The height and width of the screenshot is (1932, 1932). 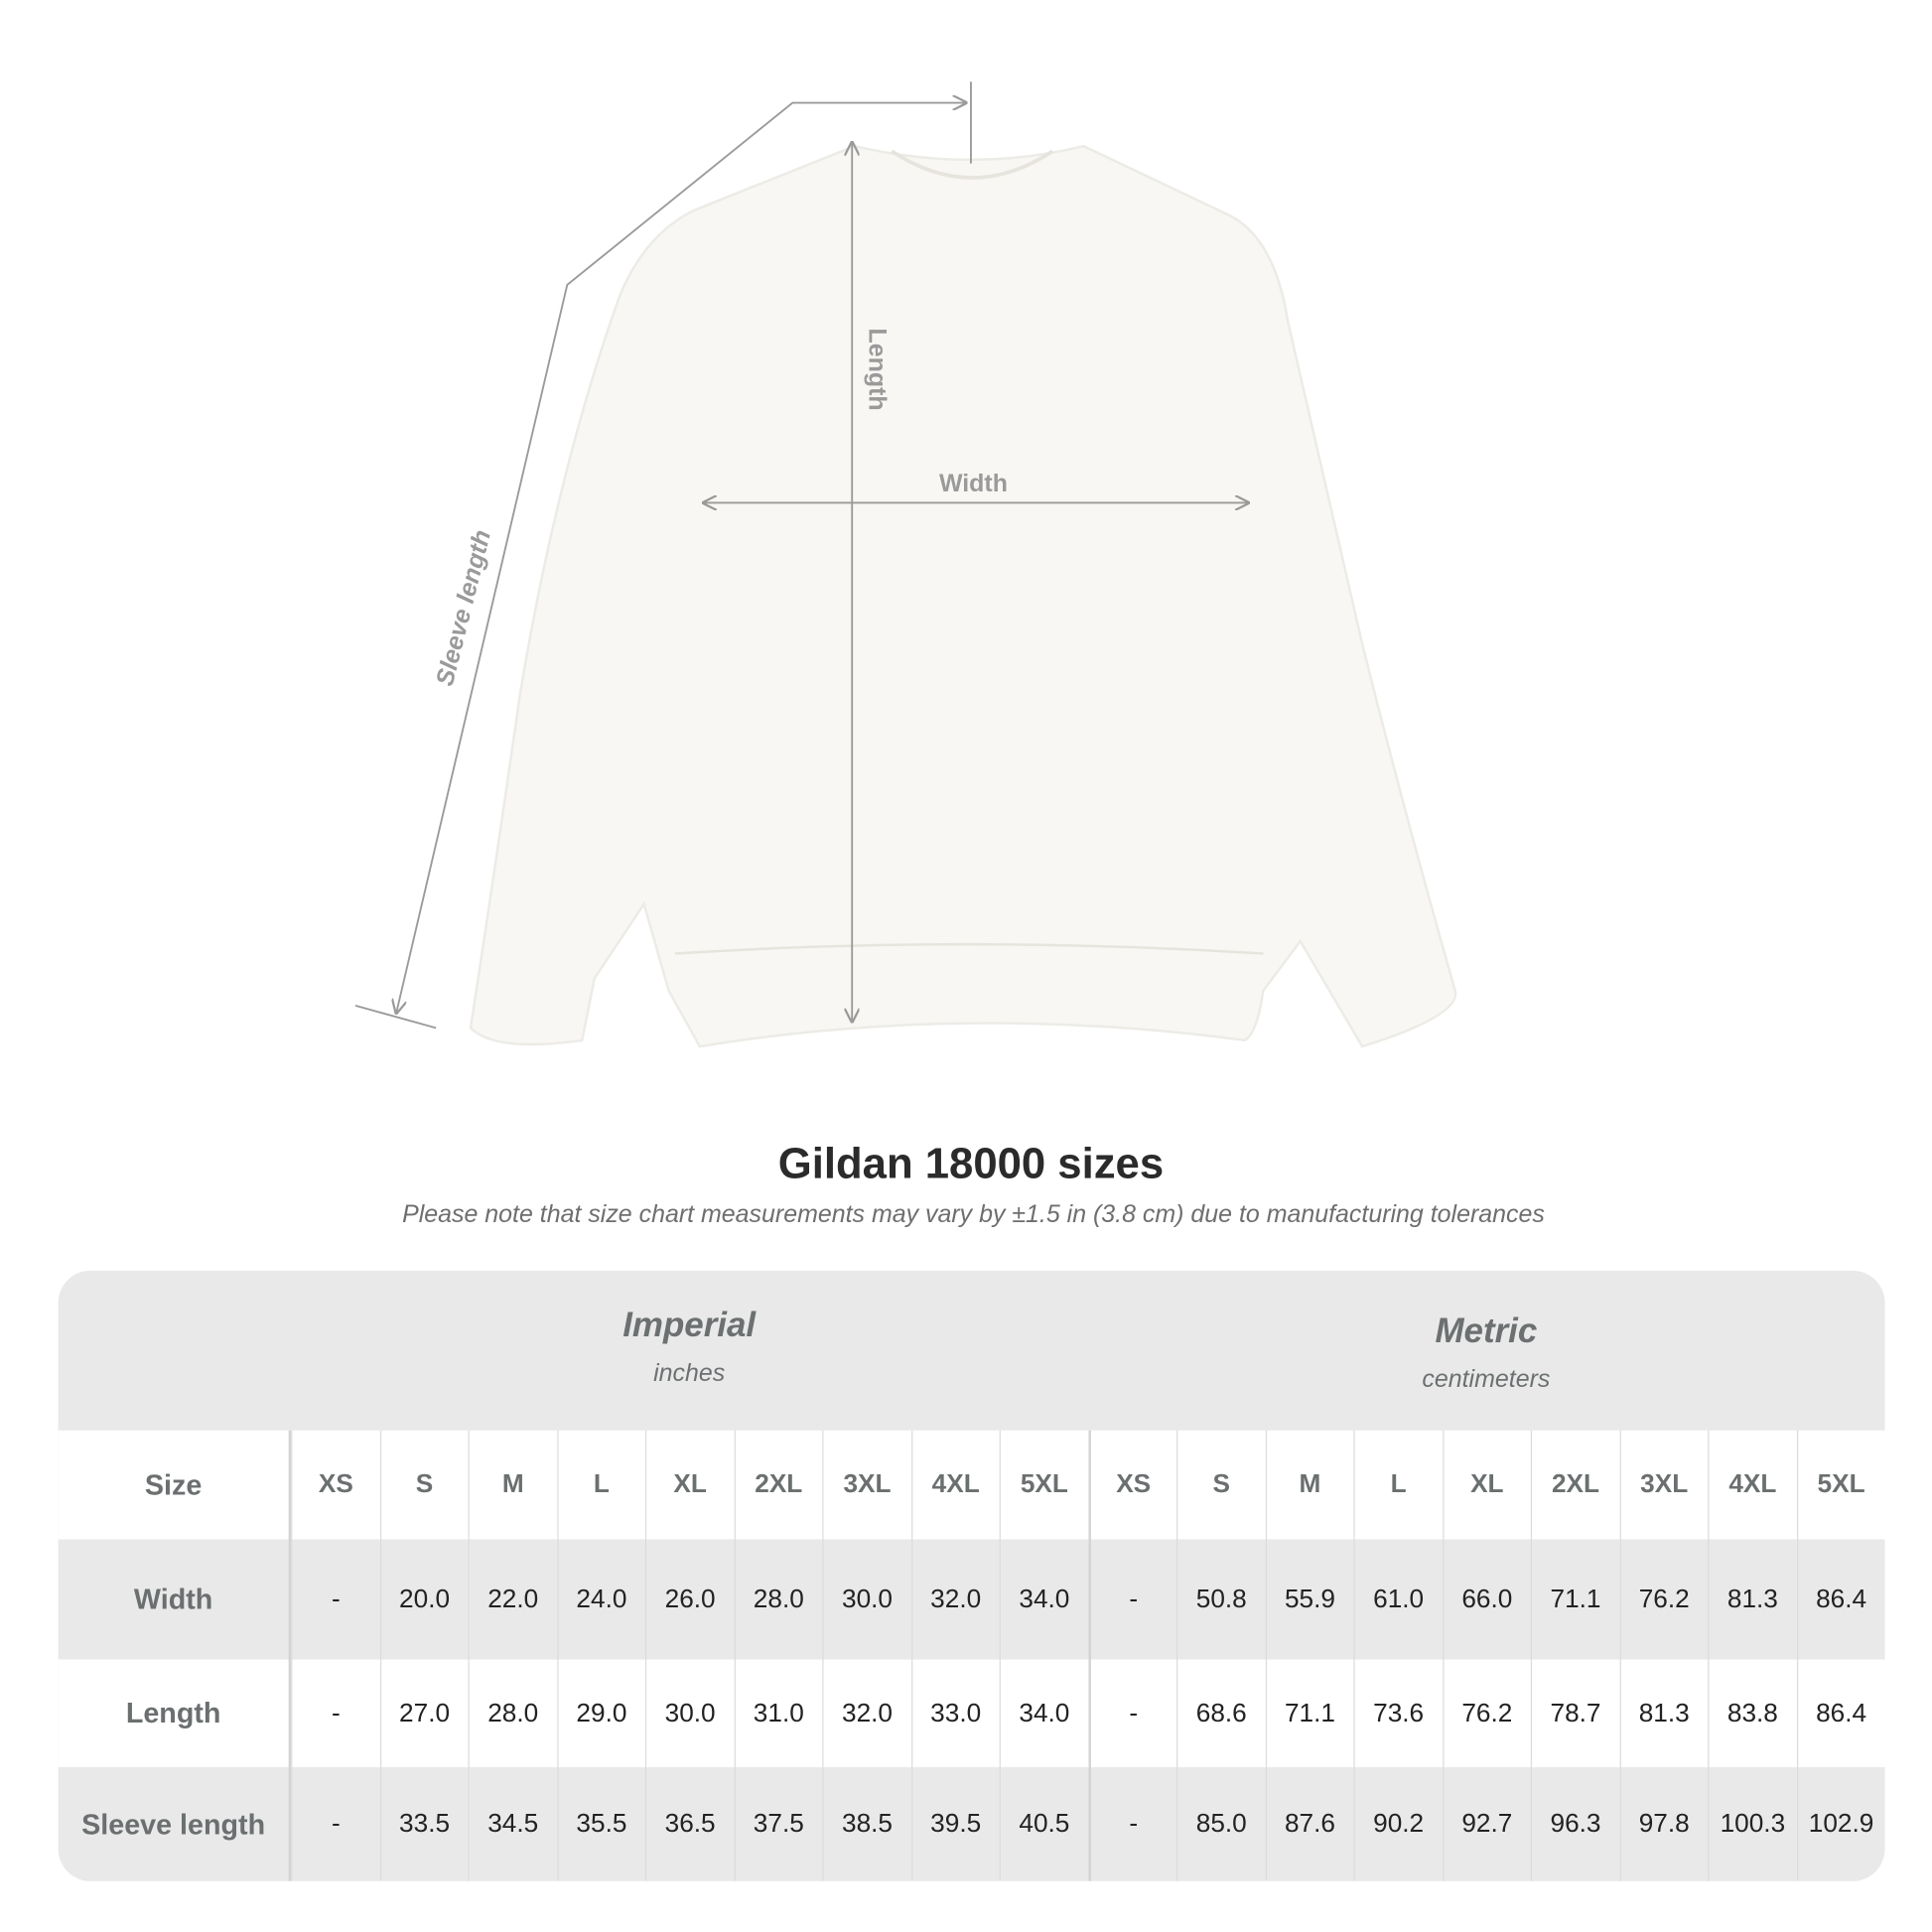 What do you see at coordinates (424, 1714) in the screenshot?
I see `imperial-value-cell: 27.0` at bounding box center [424, 1714].